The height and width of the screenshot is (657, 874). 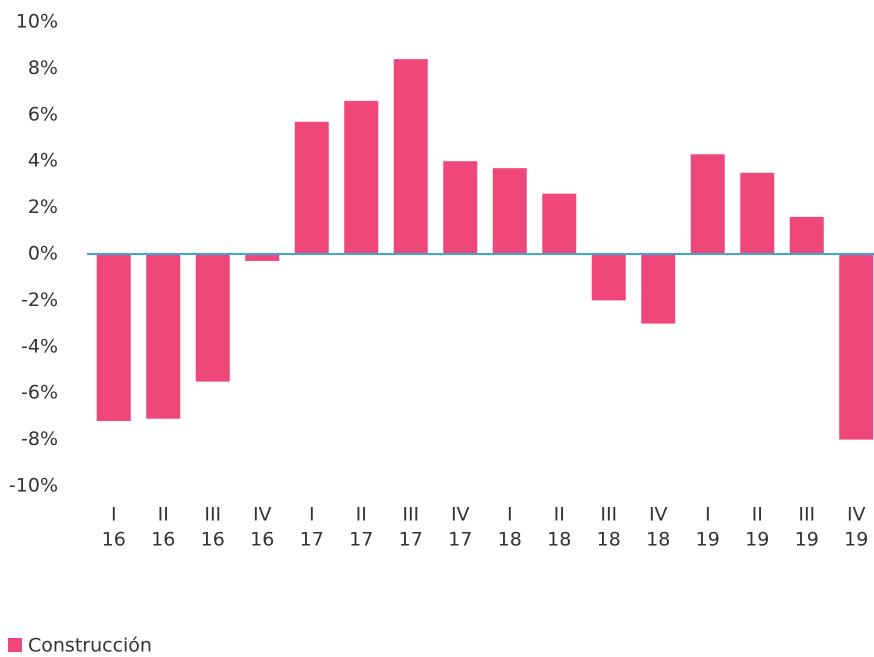 What do you see at coordinates (33, 486) in the screenshot?
I see `y-tick-label: -10%` at bounding box center [33, 486].